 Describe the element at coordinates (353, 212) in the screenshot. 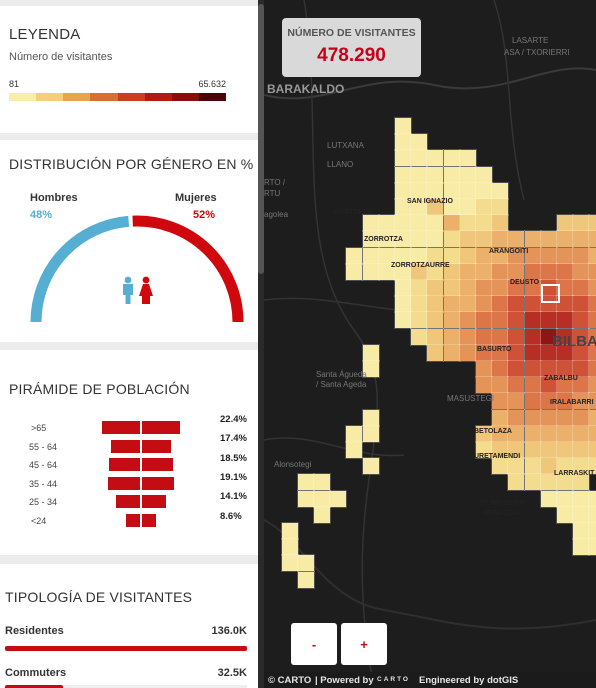

I see `map-label-burtzena: BURTZEÑA` at that location.